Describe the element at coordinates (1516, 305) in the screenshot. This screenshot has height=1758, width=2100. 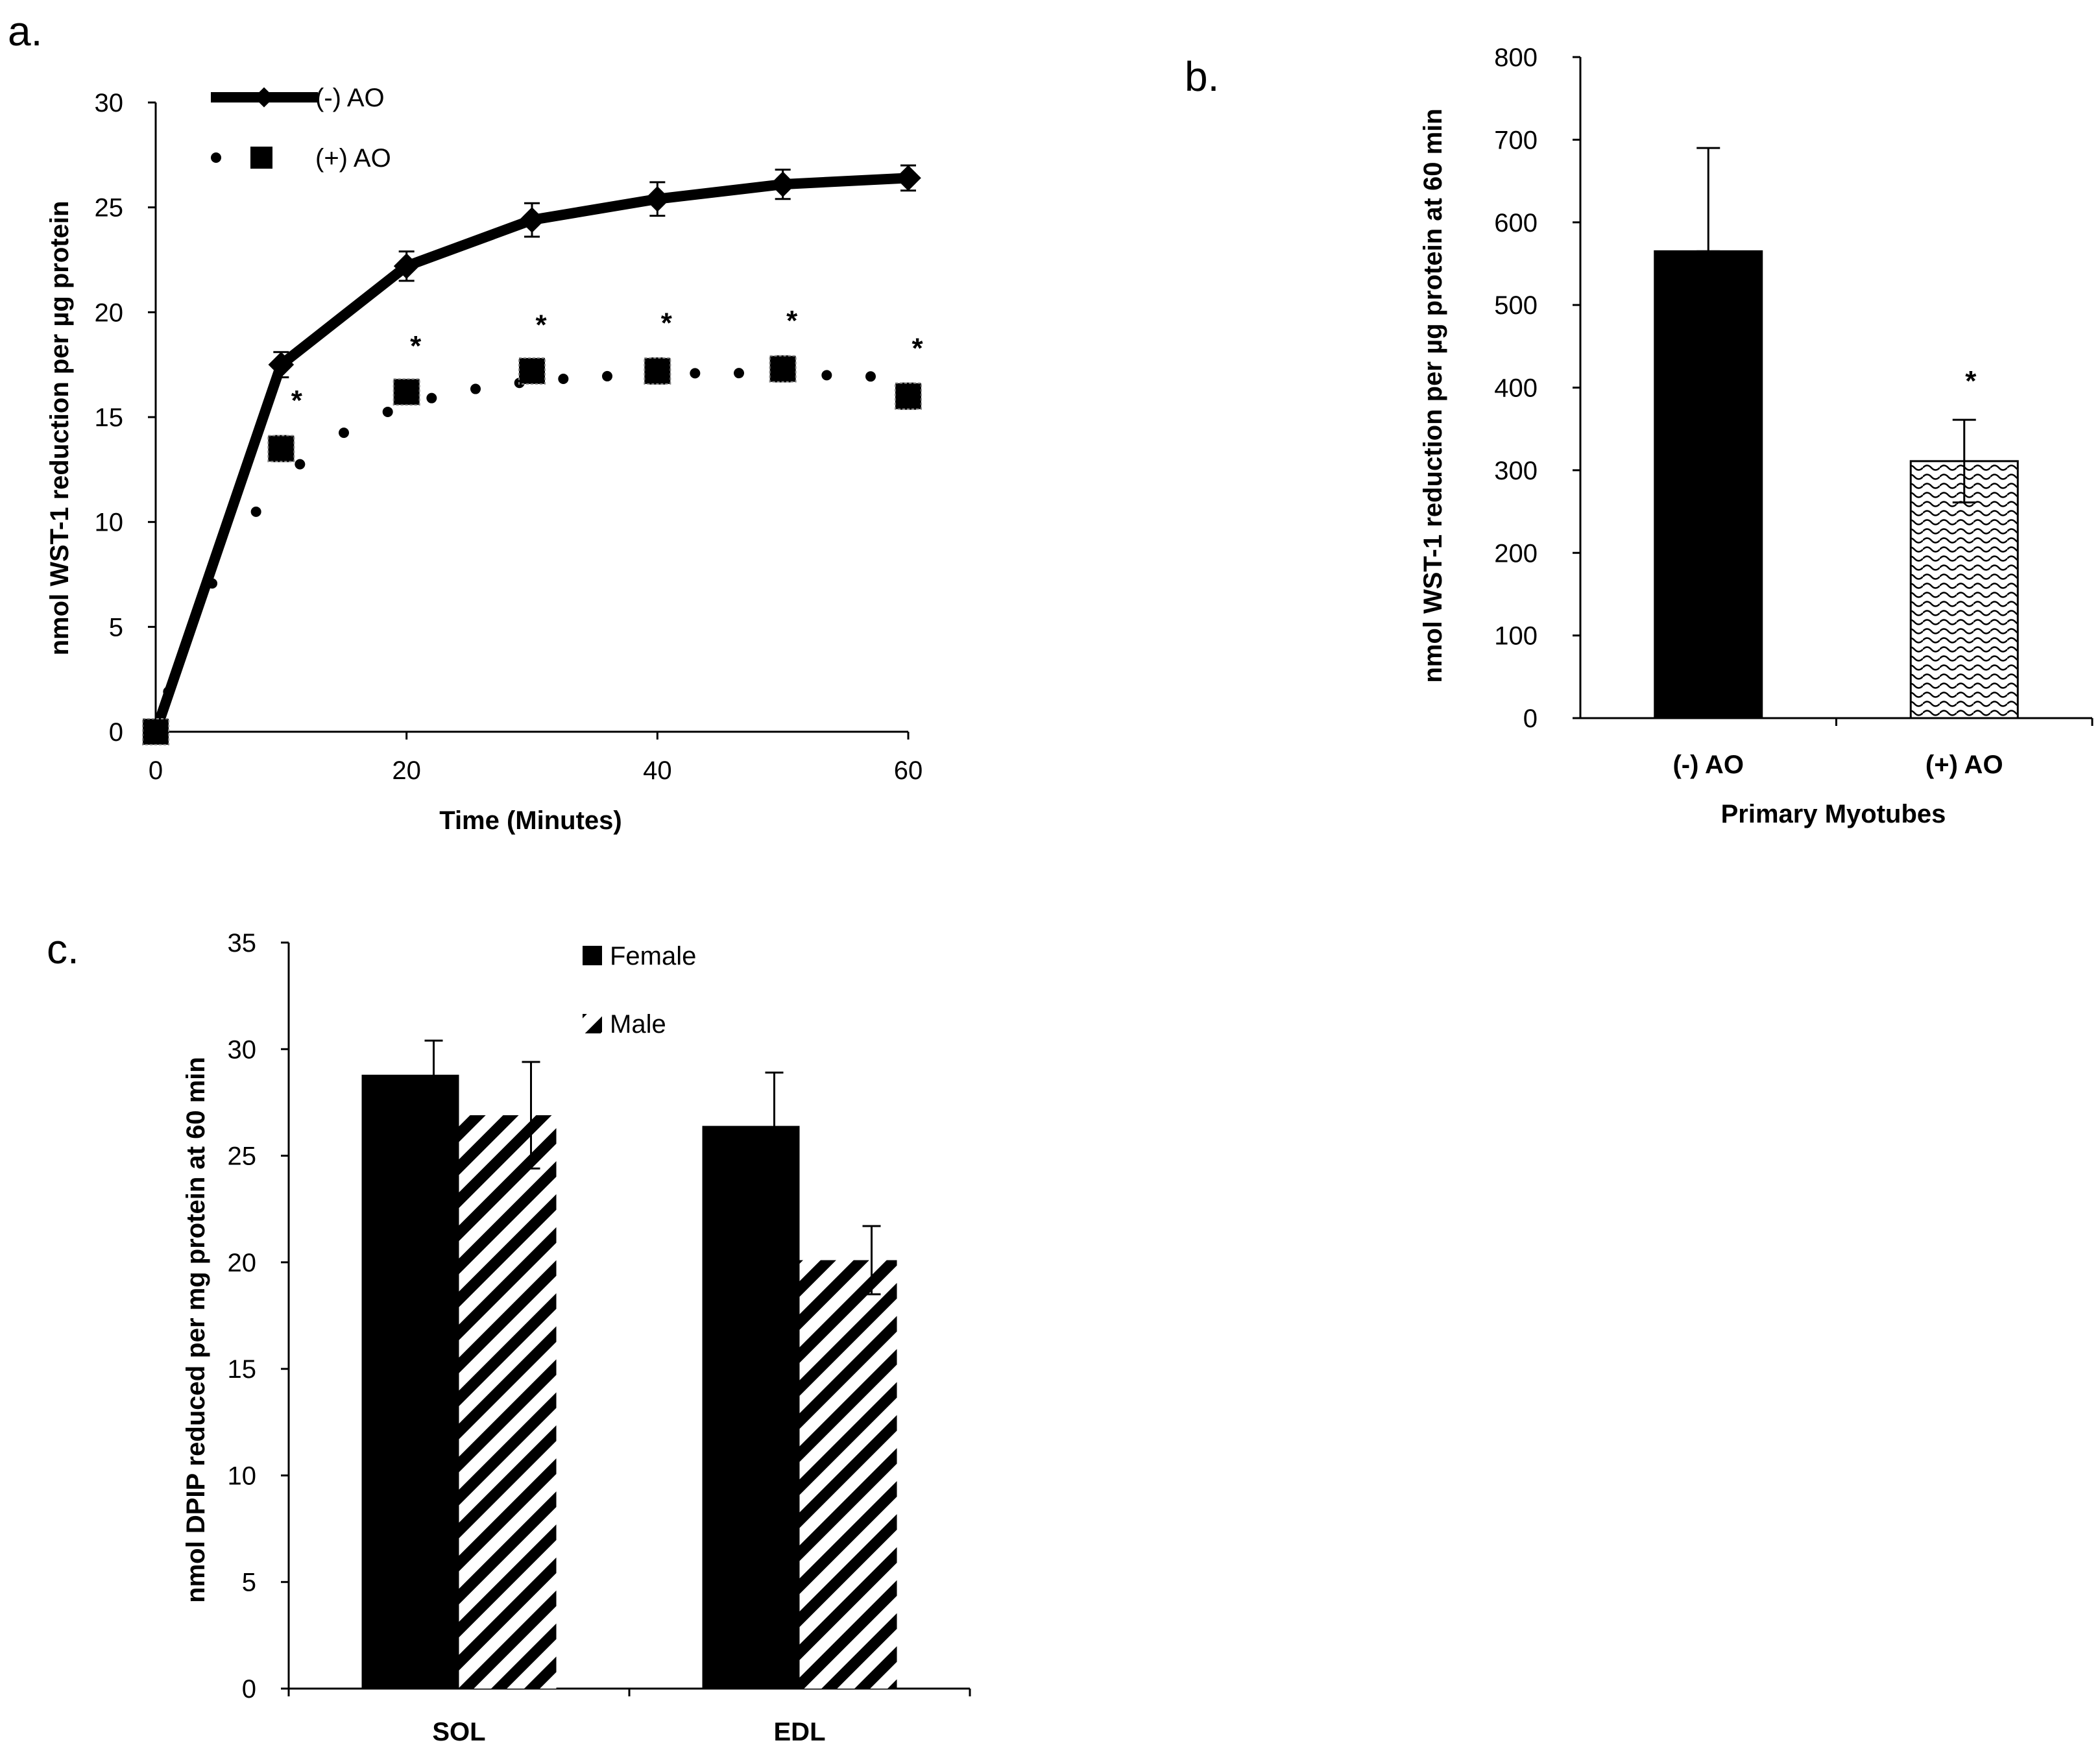
I see `y-tick-label: 500` at that location.